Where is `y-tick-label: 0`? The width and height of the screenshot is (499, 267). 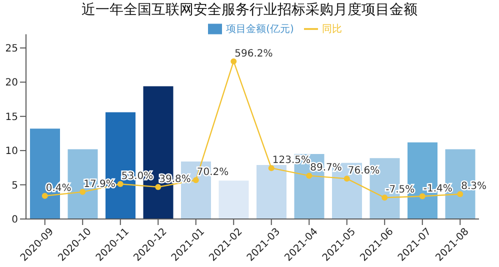 y-tick-label: 0 is located at coordinates (15, 220).